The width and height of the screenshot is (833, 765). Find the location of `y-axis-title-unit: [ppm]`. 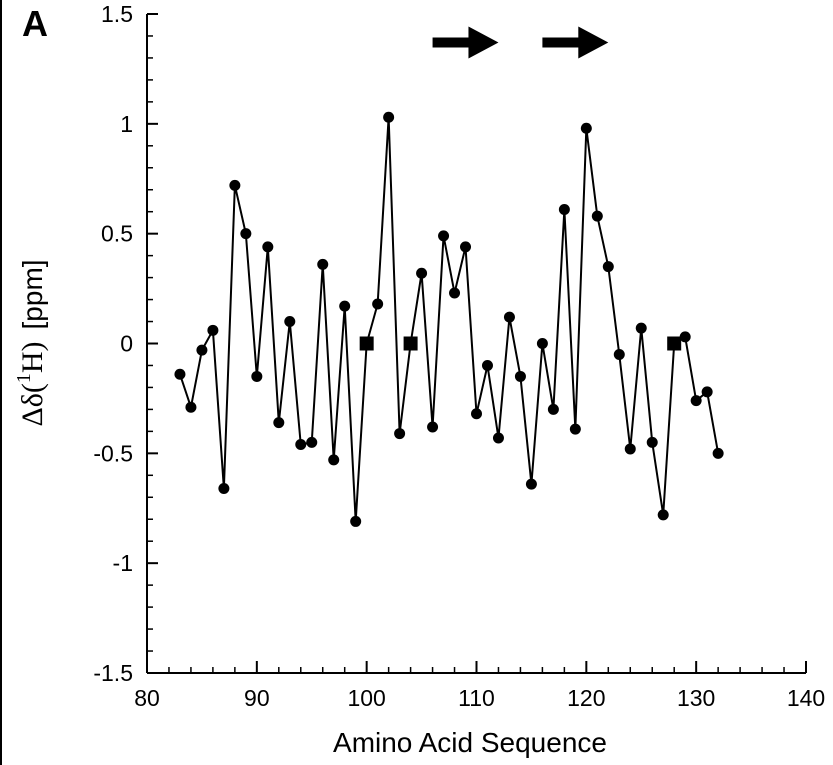

y-axis-title-unit: [ppm] is located at coordinates (32, 294).